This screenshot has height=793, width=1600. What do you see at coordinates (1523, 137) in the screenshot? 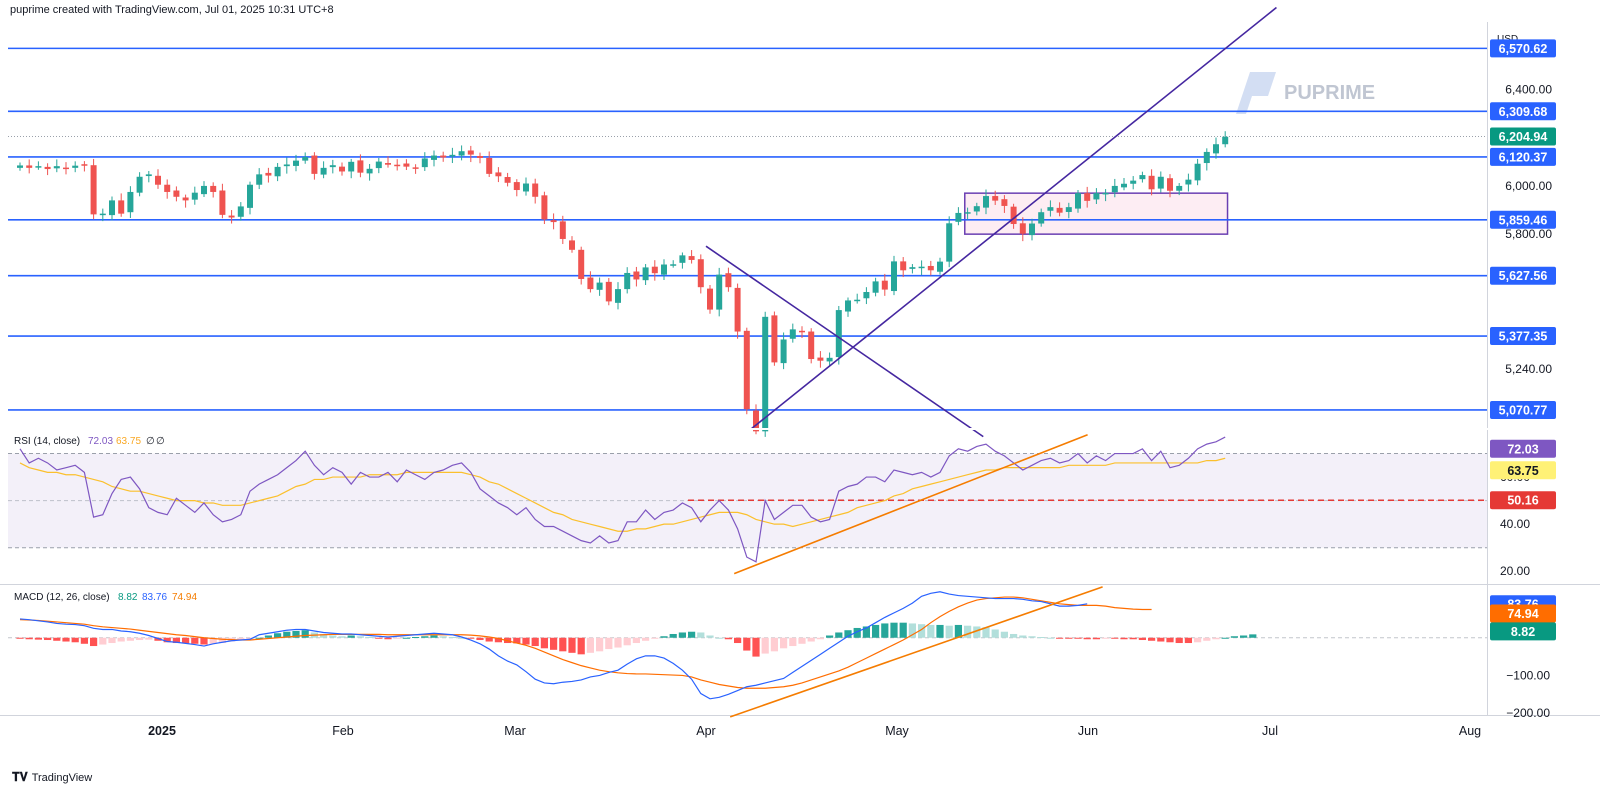
I see `last-price-label-text: 6,204.94` at bounding box center [1523, 137].